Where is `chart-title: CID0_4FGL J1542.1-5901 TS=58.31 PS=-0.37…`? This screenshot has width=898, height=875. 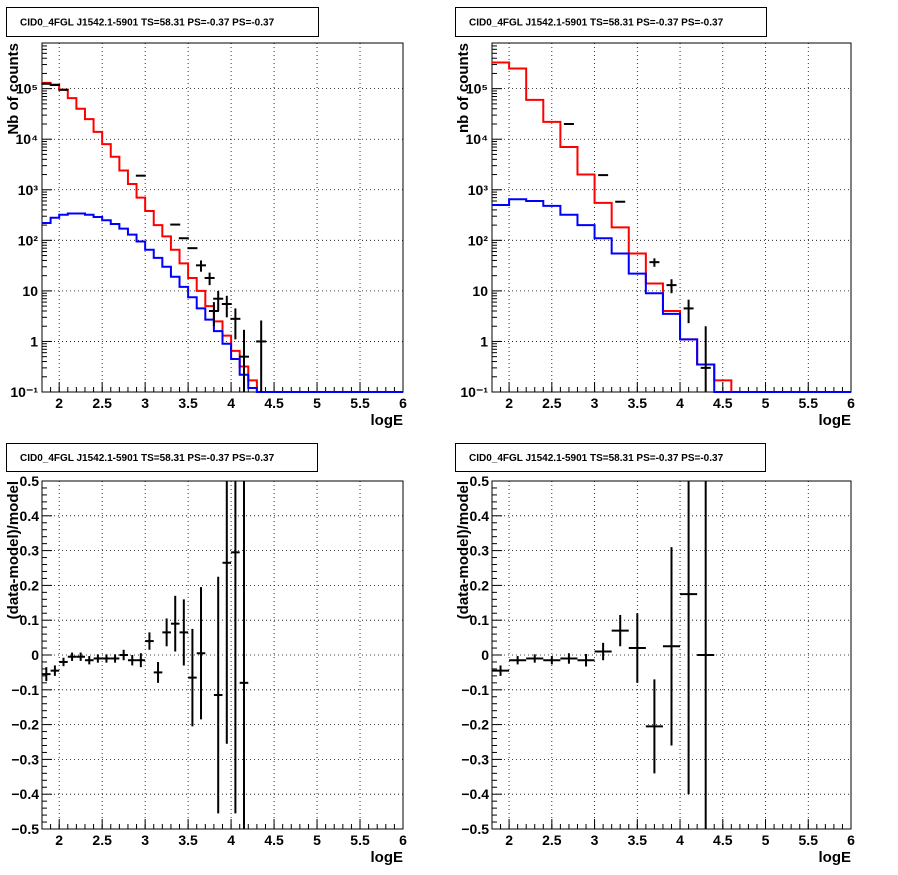 chart-title: CID0_4FGL J1542.1-5901 TS=58.31 PS=-0.37… is located at coordinates (596, 23).